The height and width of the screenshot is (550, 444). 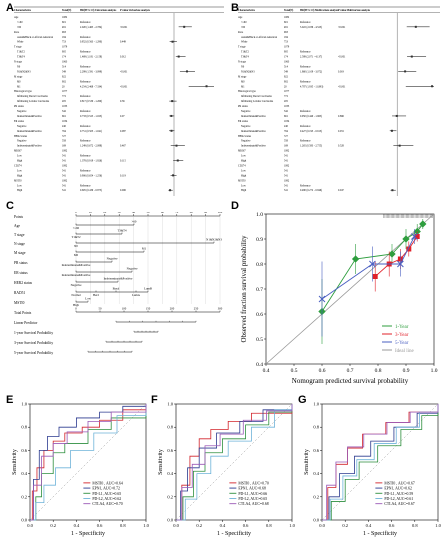 I want to click on row-total: 727, so click(x=286, y=136).